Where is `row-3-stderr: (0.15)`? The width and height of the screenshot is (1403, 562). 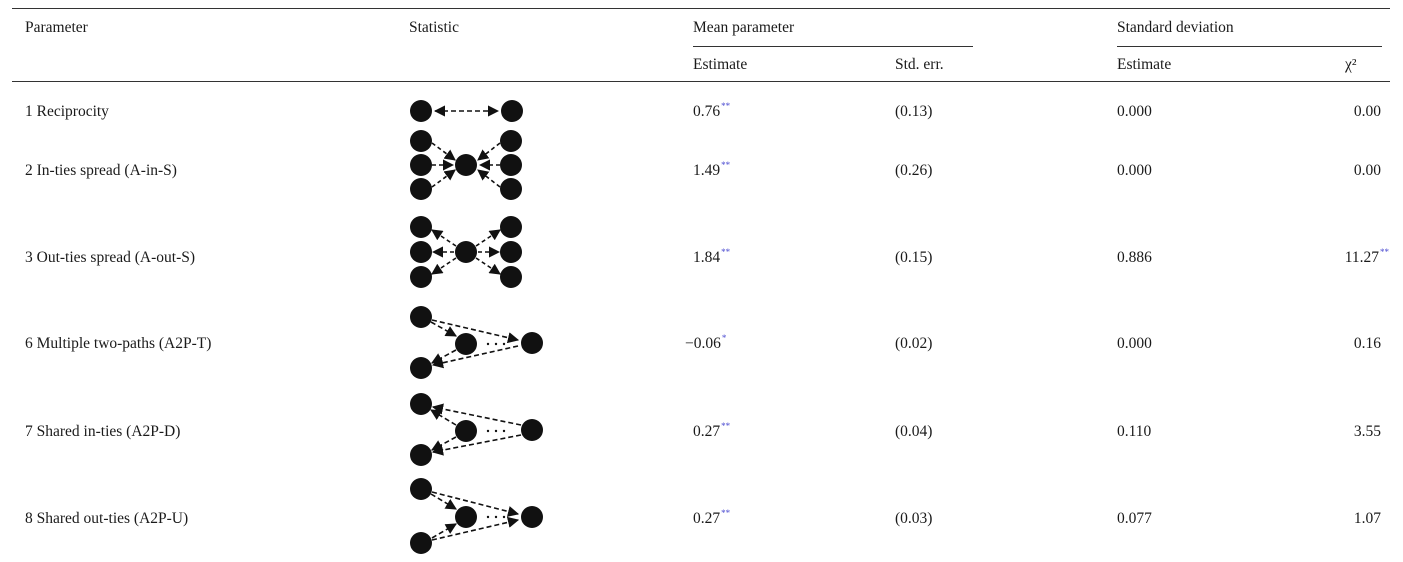 row-3-stderr: (0.15) is located at coordinates (914, 257).